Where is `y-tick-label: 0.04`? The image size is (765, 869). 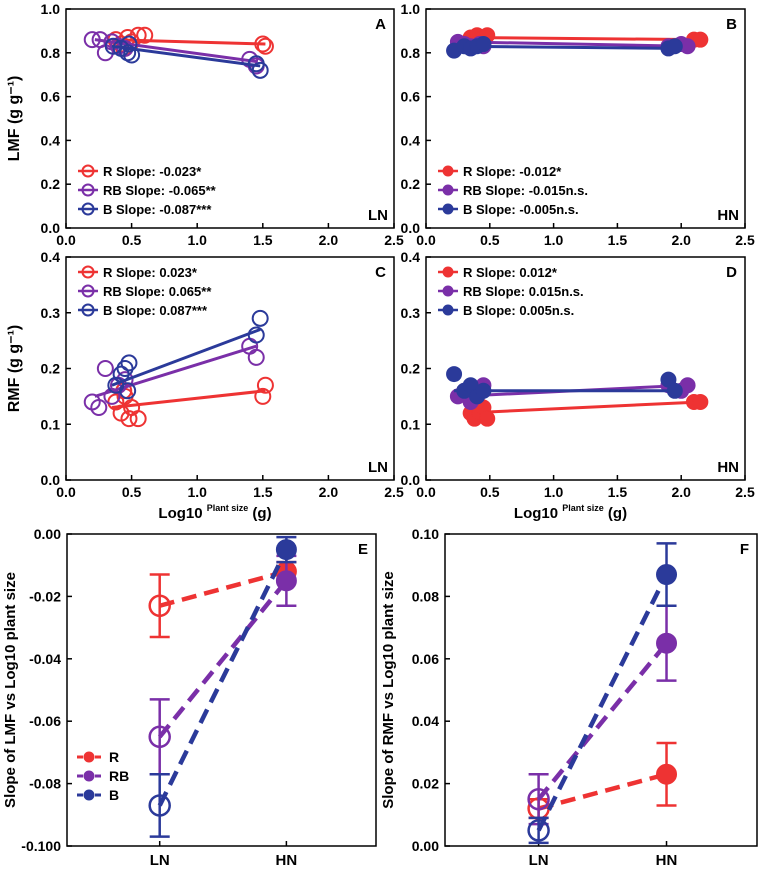 y-tick-label: 0.04 is located at coordinates (425, 721).